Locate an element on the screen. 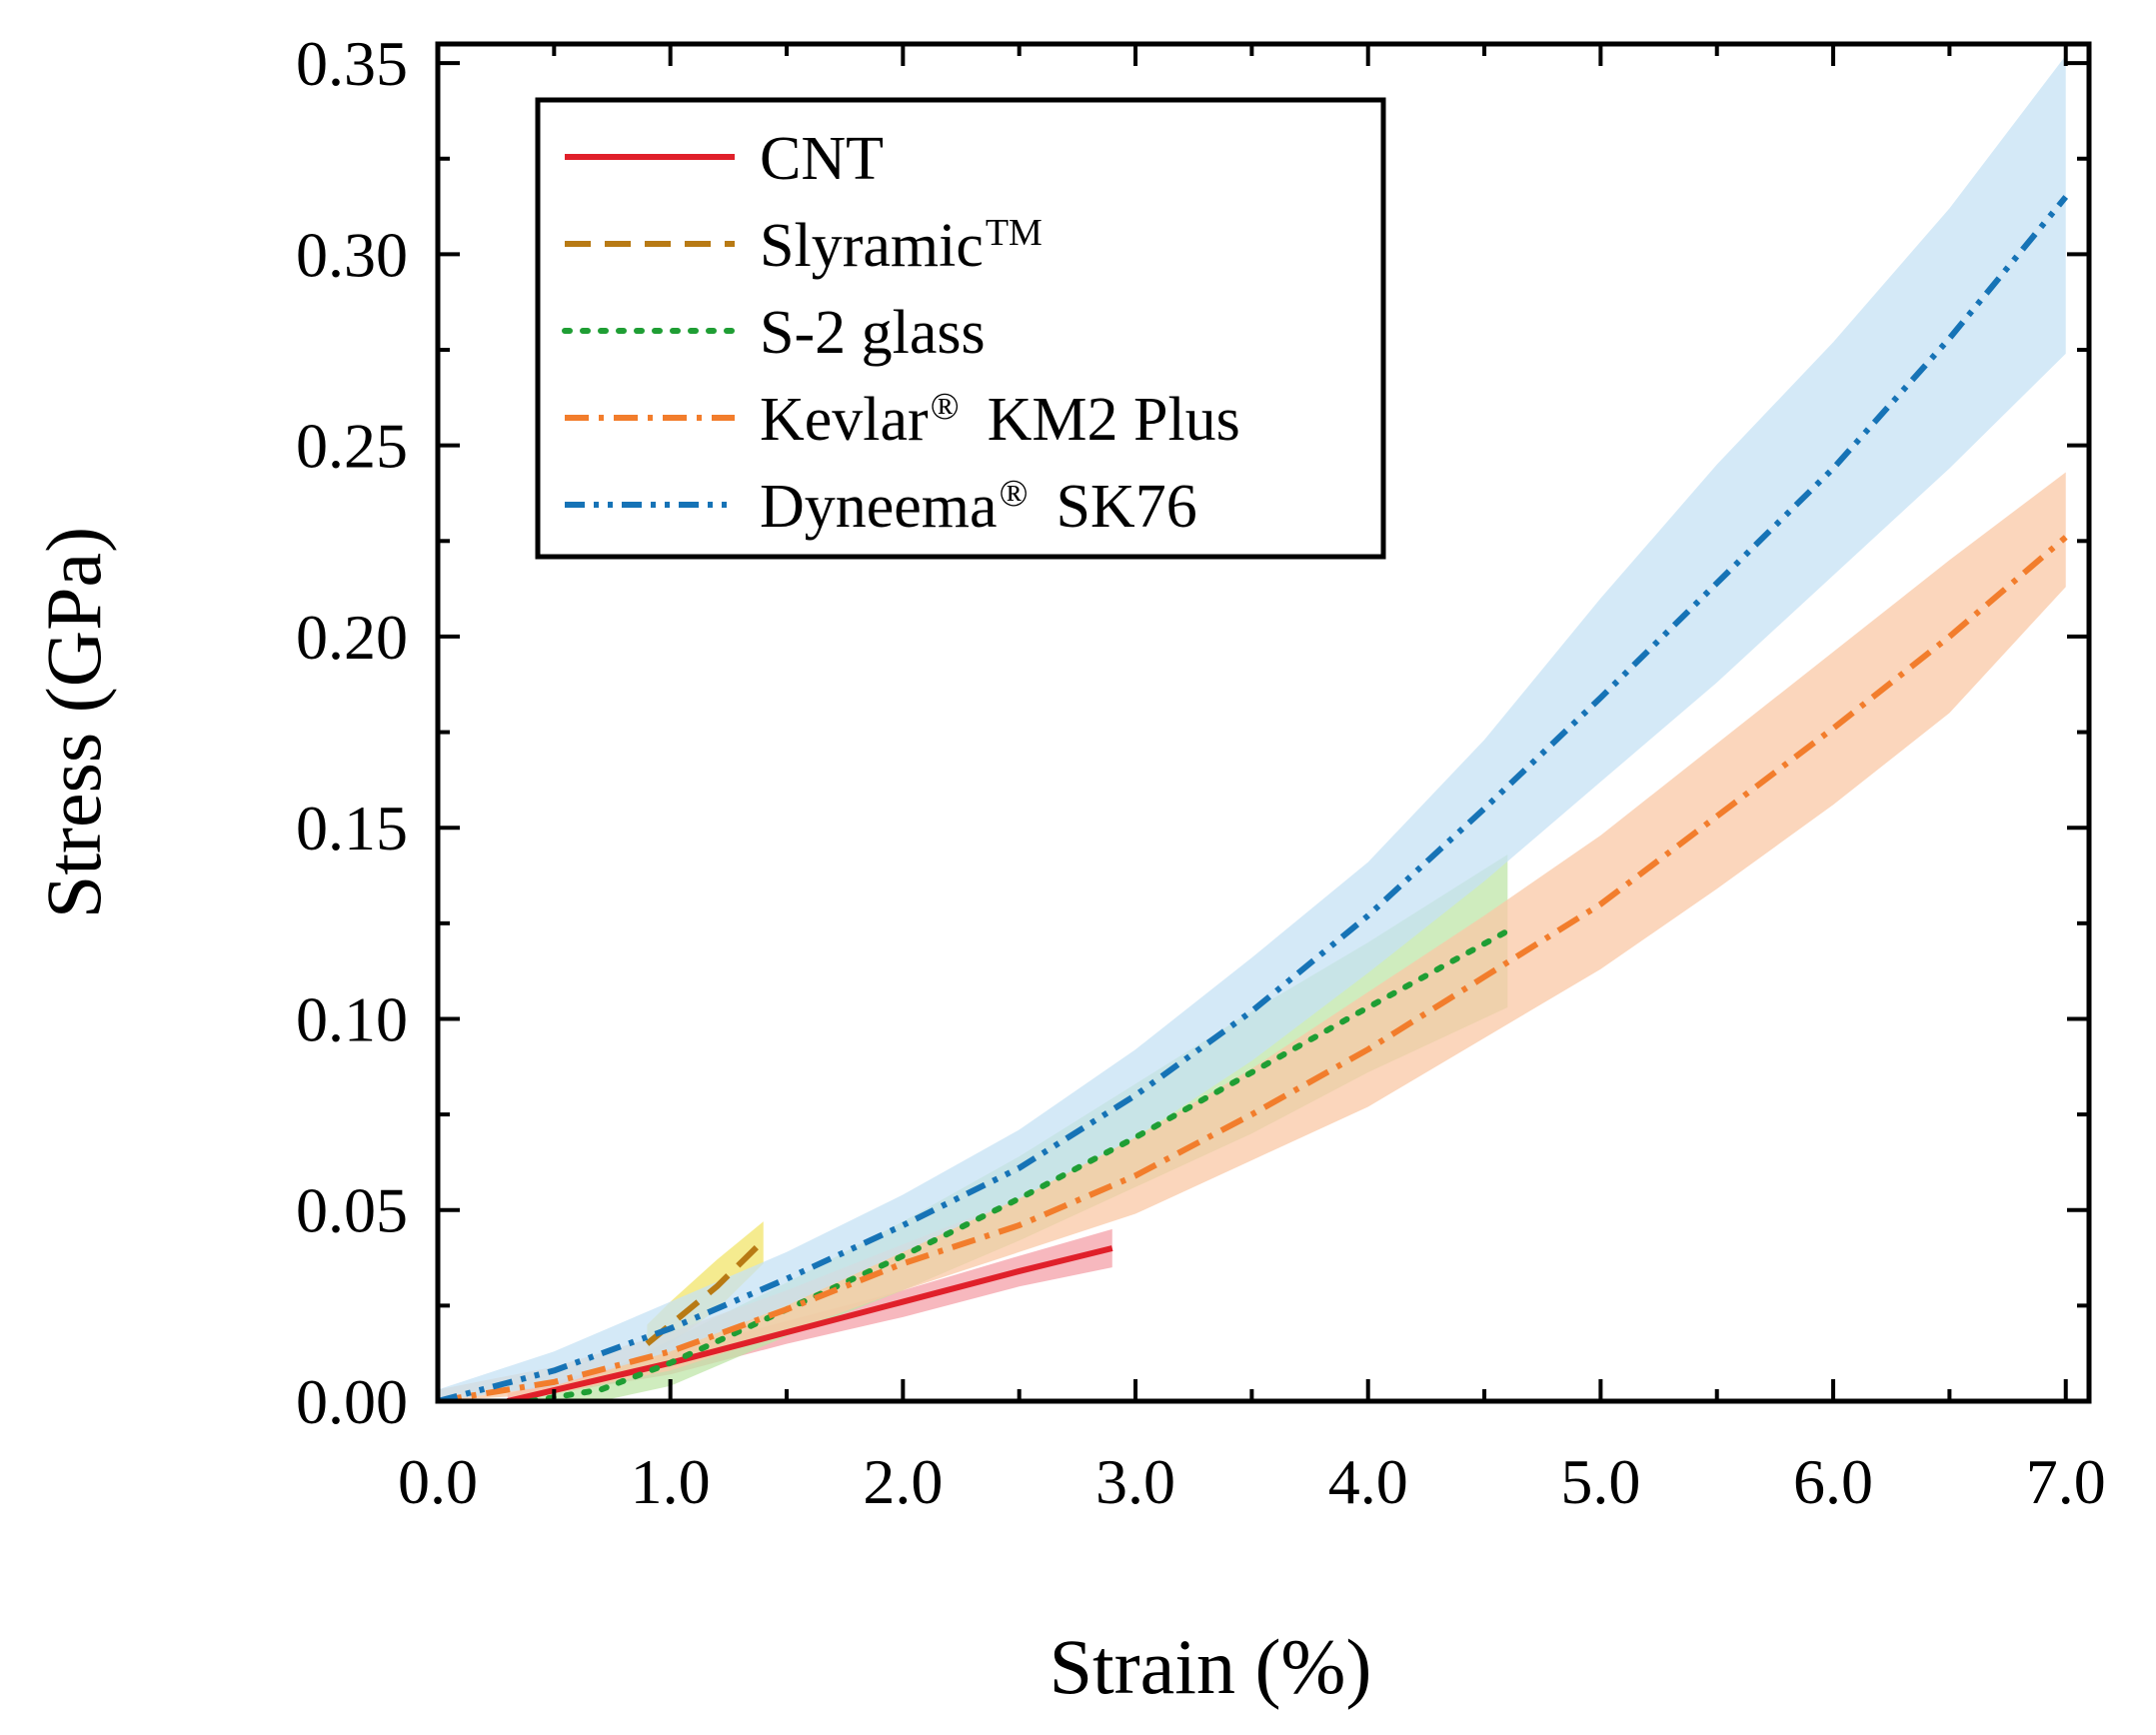 Image resolution: width=2156 pixels, height=1735 pixels. legend-entry-slyramic: SlyramicTM is located at coordinates (804, 246).